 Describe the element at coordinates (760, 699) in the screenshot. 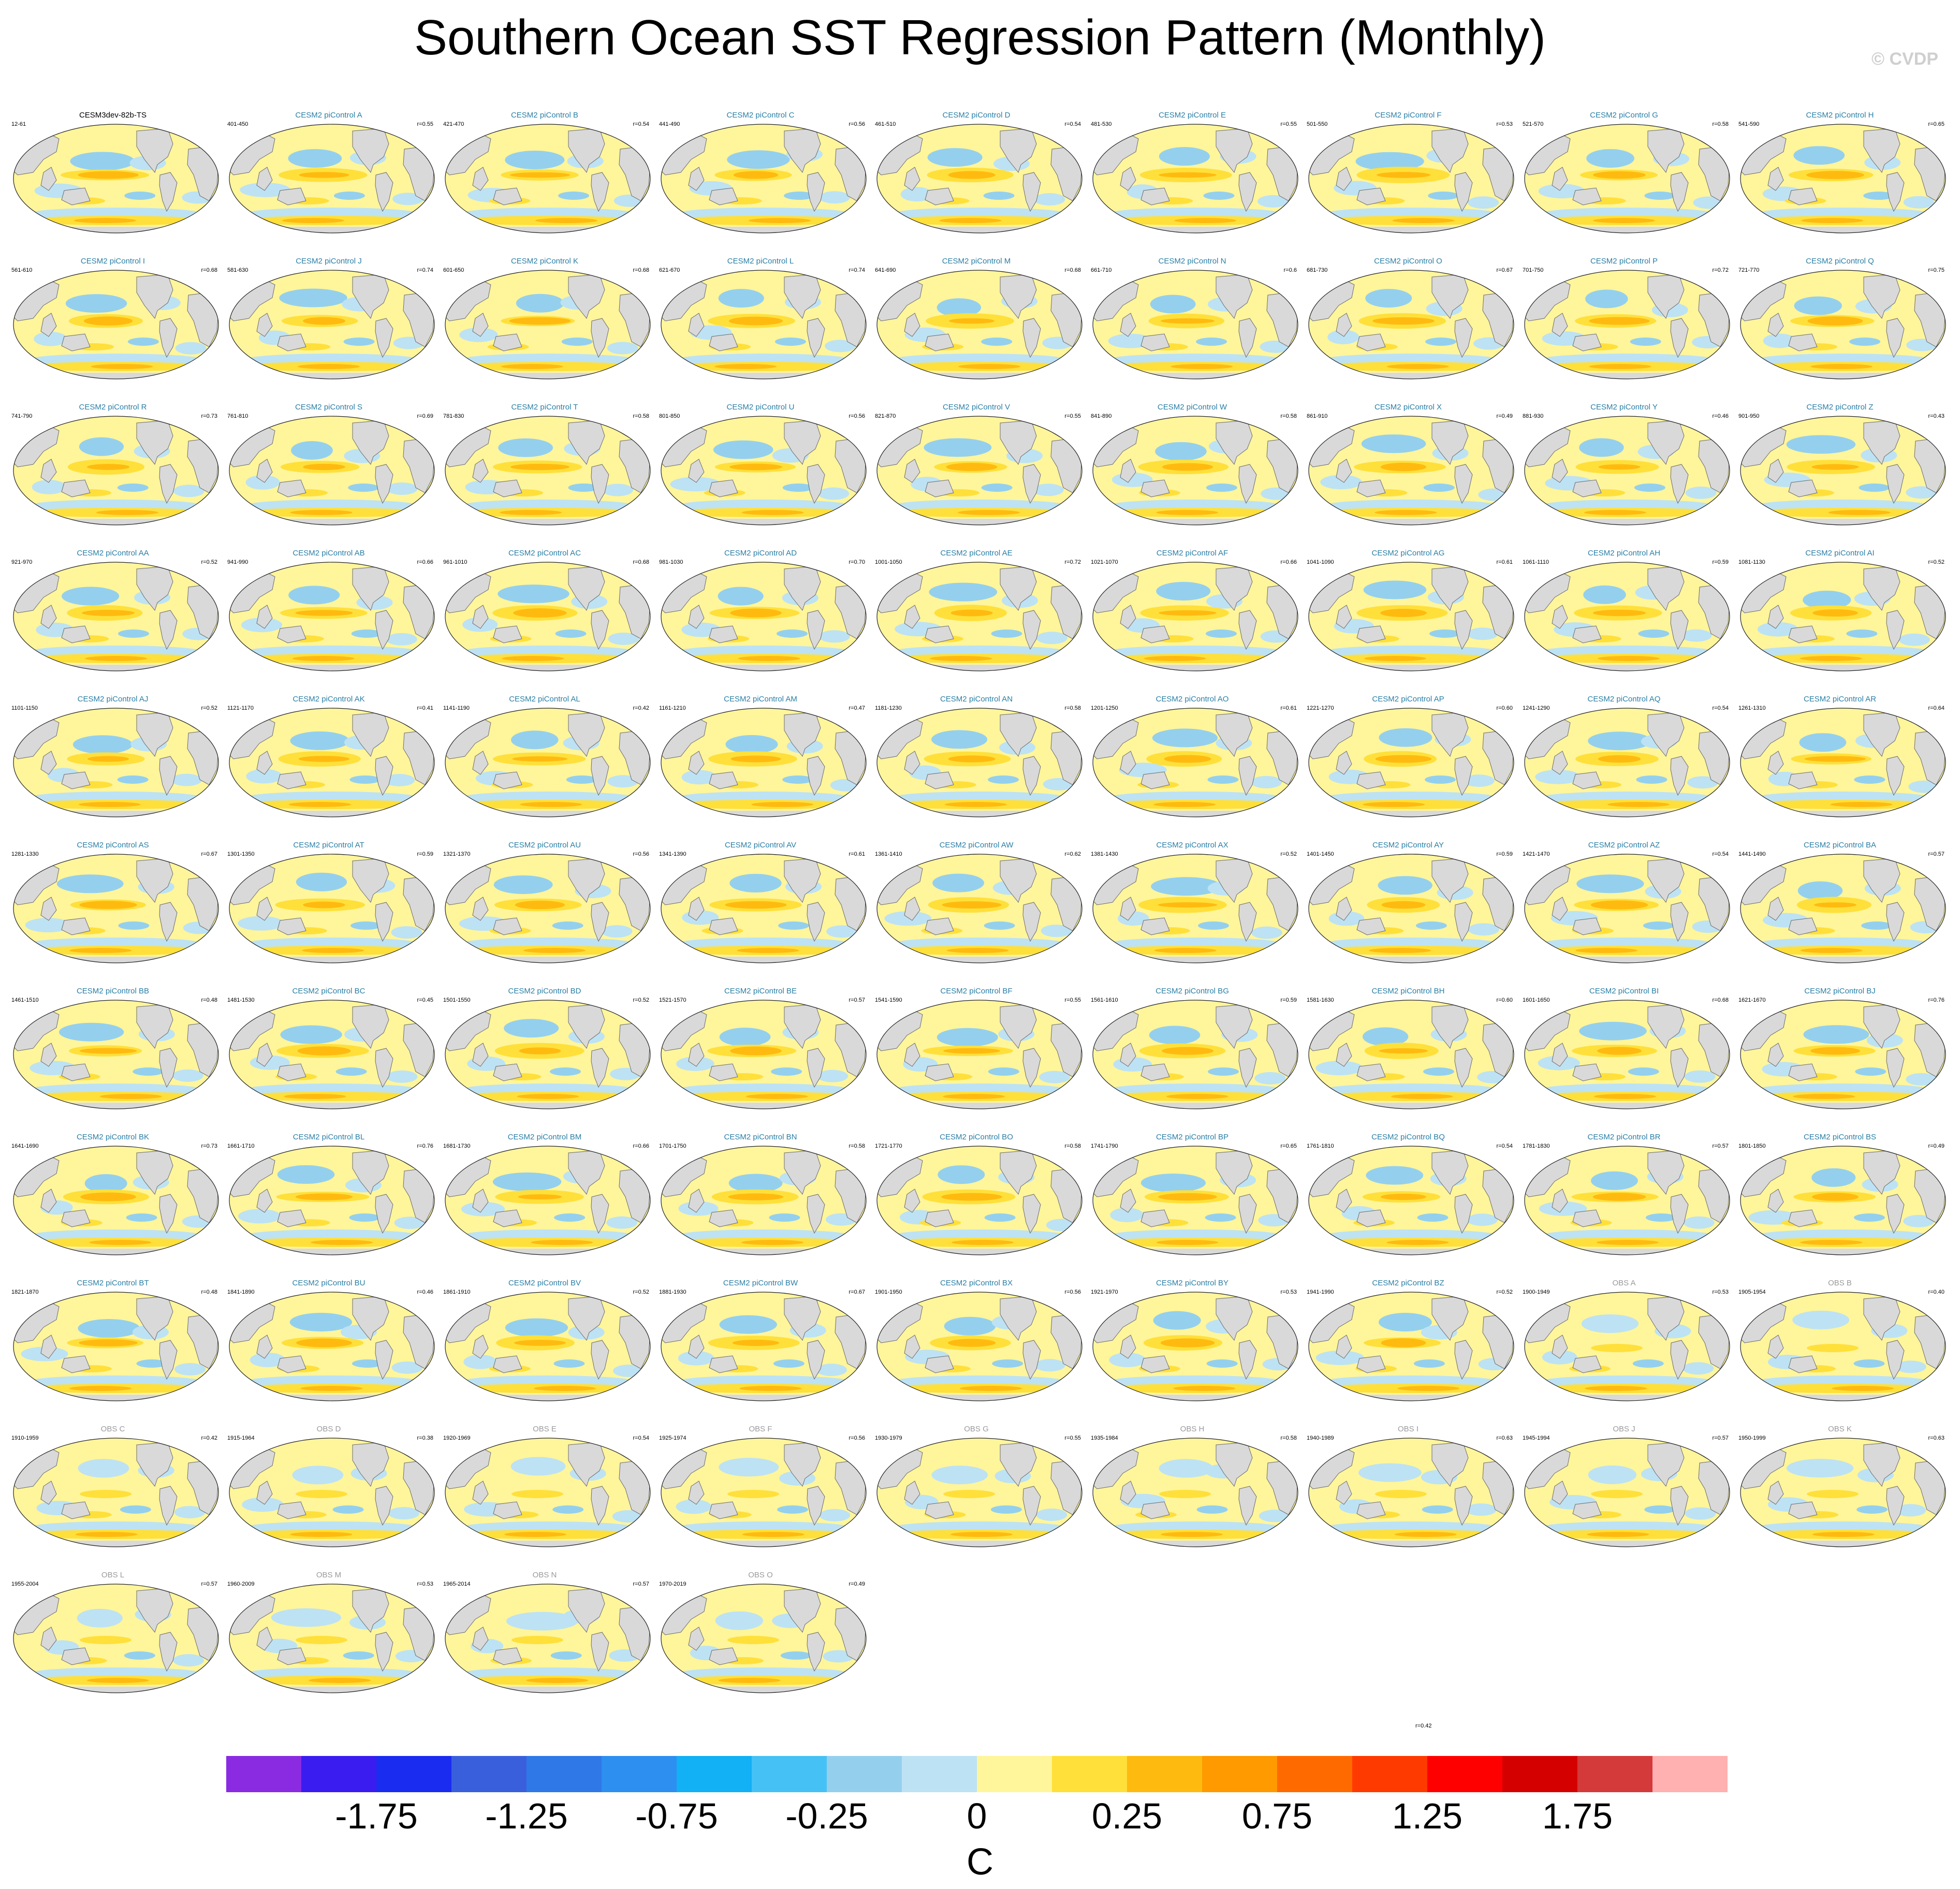

I see `panel-title: CESM2 piControl AM` at that location.